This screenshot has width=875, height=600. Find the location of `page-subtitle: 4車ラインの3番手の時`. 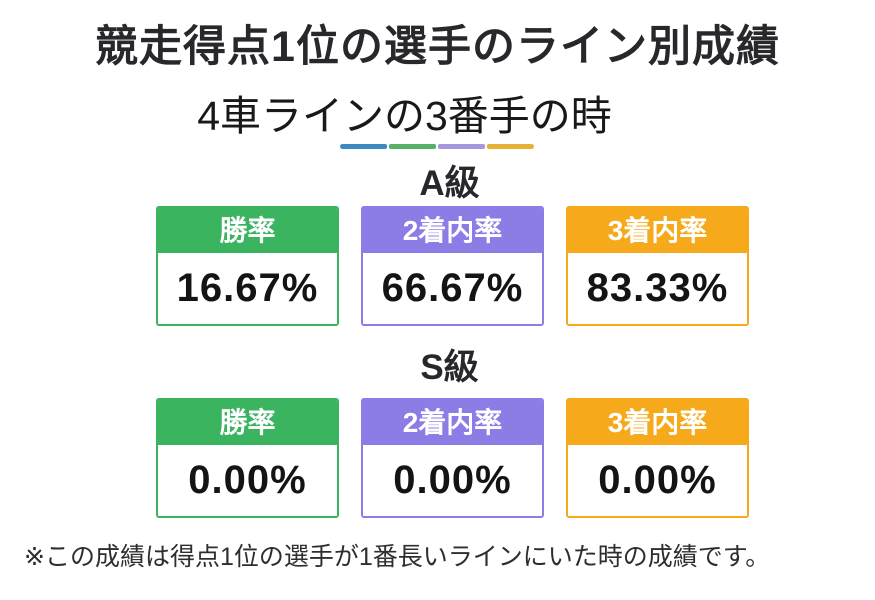

page-subtitle: 4車ラインの3番手の時 is located at coordinates (404, 116).